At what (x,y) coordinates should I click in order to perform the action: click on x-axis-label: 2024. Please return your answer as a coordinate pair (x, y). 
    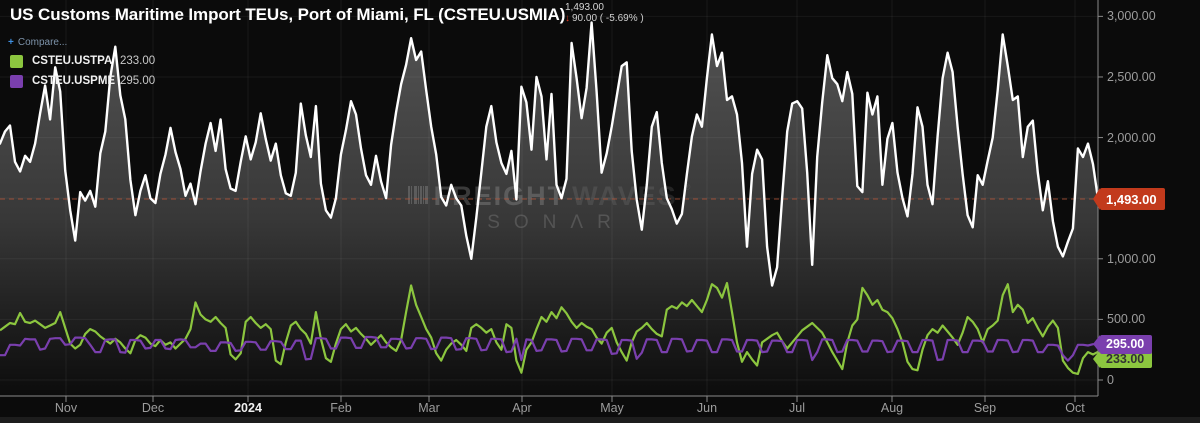
    Looking at the image, I should click on (248, 408).